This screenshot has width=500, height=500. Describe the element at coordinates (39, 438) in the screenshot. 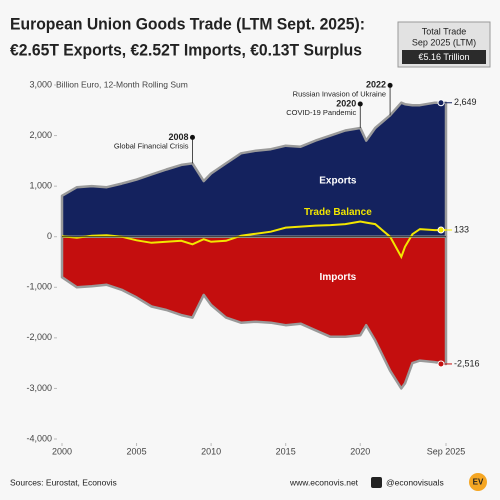

I see `y-tick-label: -4,000` at that location.